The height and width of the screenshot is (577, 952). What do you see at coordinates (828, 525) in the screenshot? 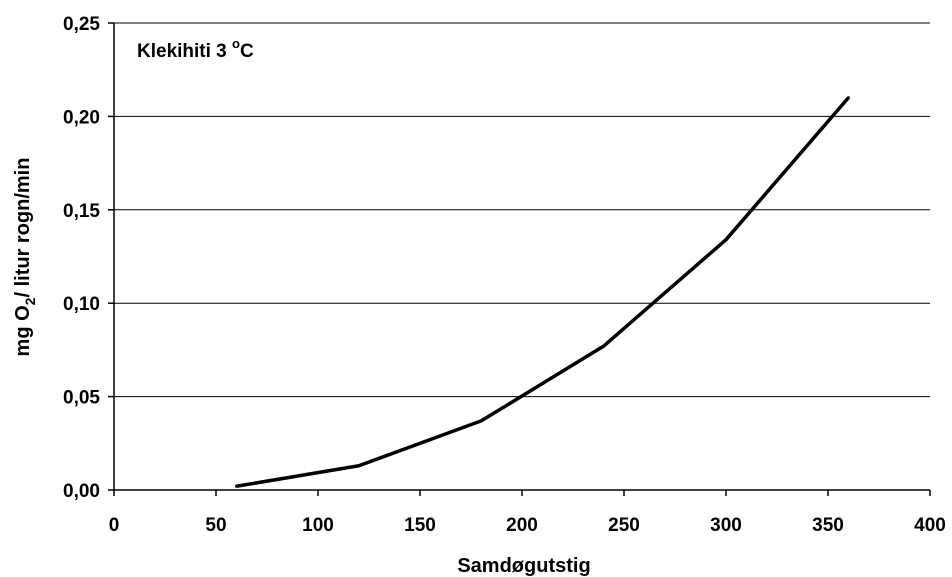
I see `x-tick-label: 350` at bounding box center [828, 525].